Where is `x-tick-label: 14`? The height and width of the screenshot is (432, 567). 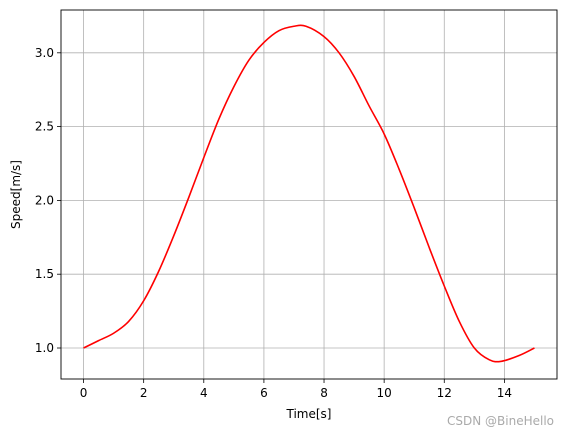 x-tick-label: 14 is located at coordinates (504, 393).